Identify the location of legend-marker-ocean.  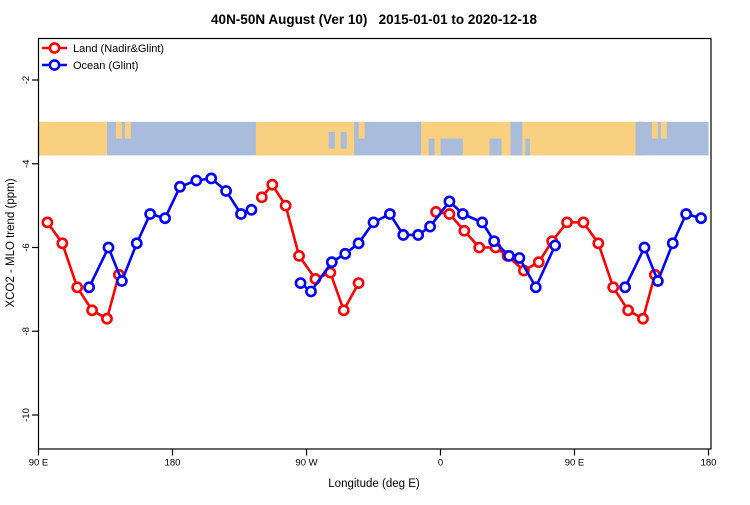
(54, 65).